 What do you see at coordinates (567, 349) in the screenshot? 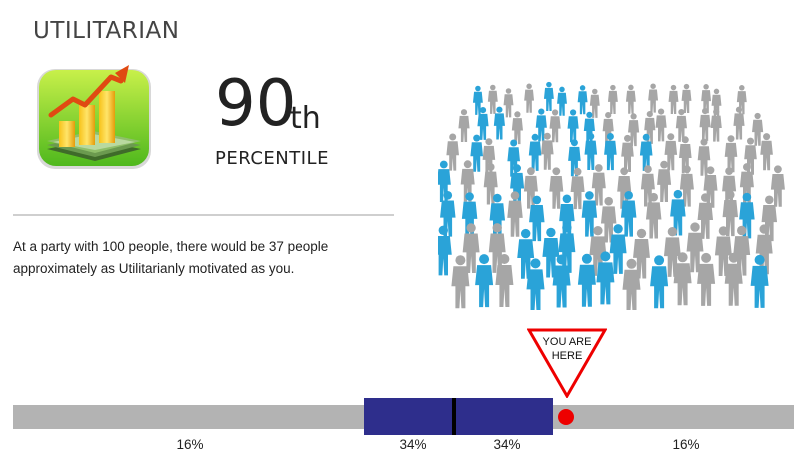
I see `you-are-here-label: YOU ARE HERE` at bounding box center [567, 349].